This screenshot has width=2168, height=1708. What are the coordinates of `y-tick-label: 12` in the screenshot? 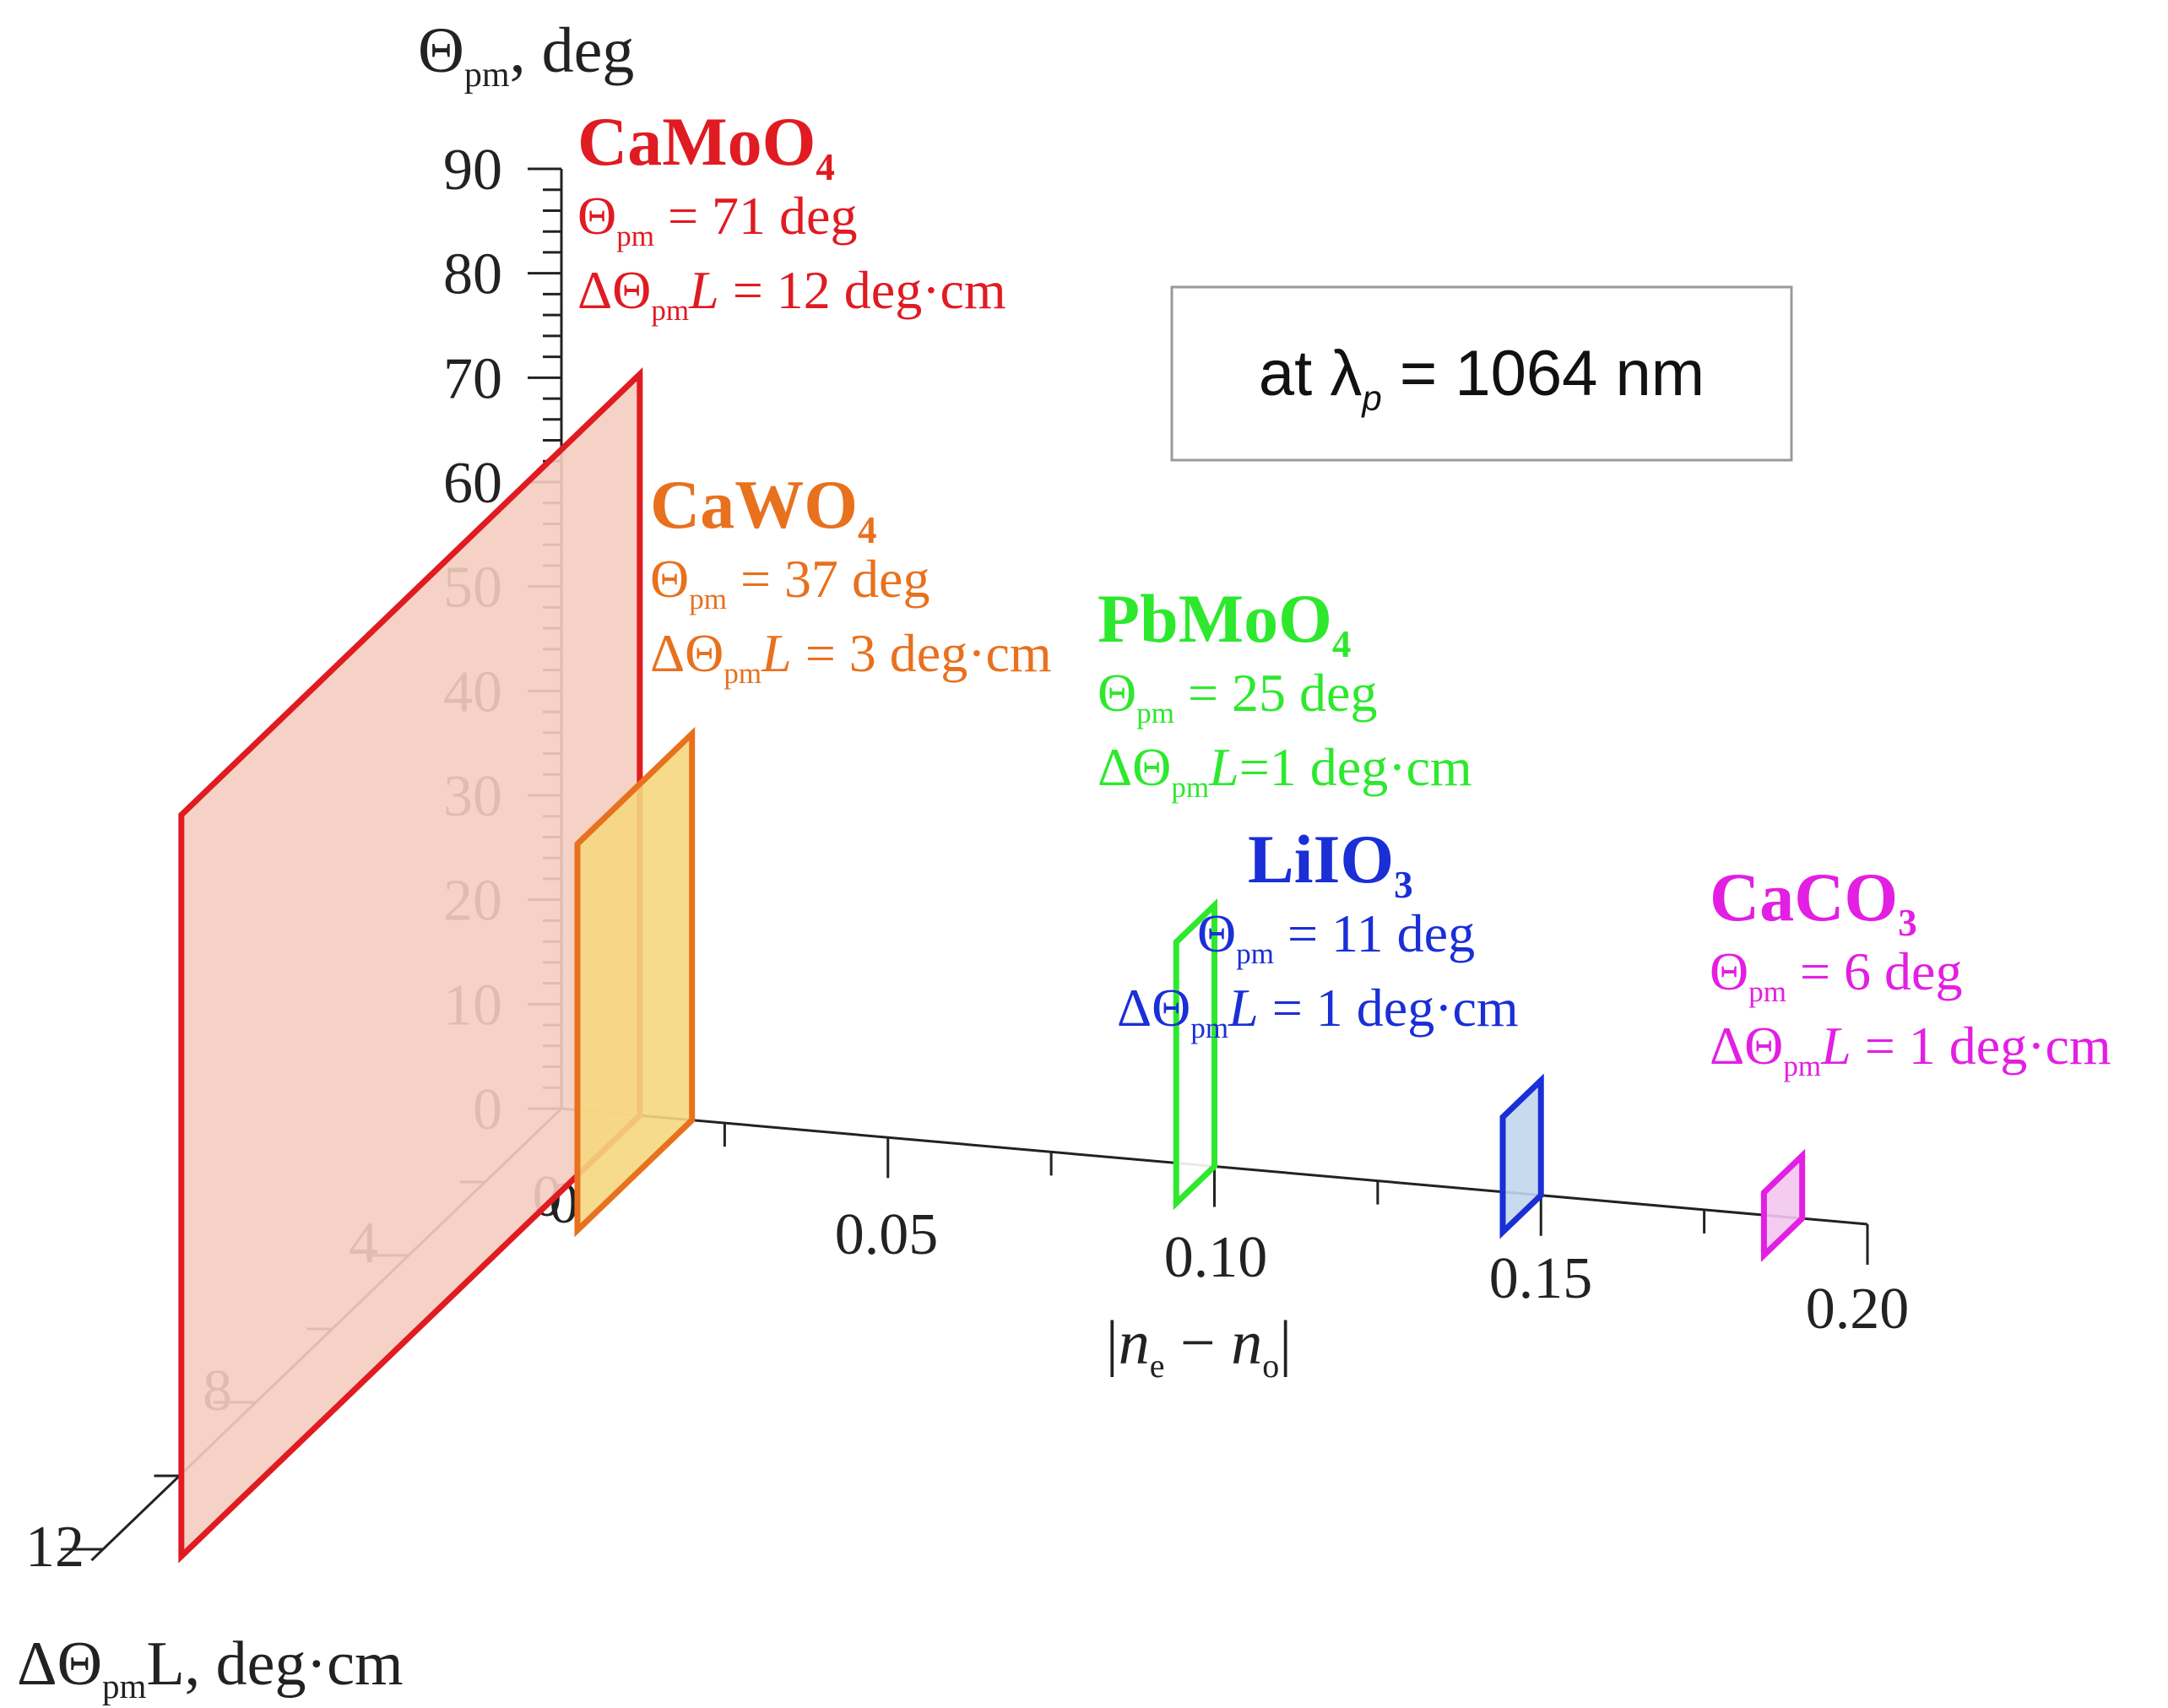 It's located at (54, 1547).